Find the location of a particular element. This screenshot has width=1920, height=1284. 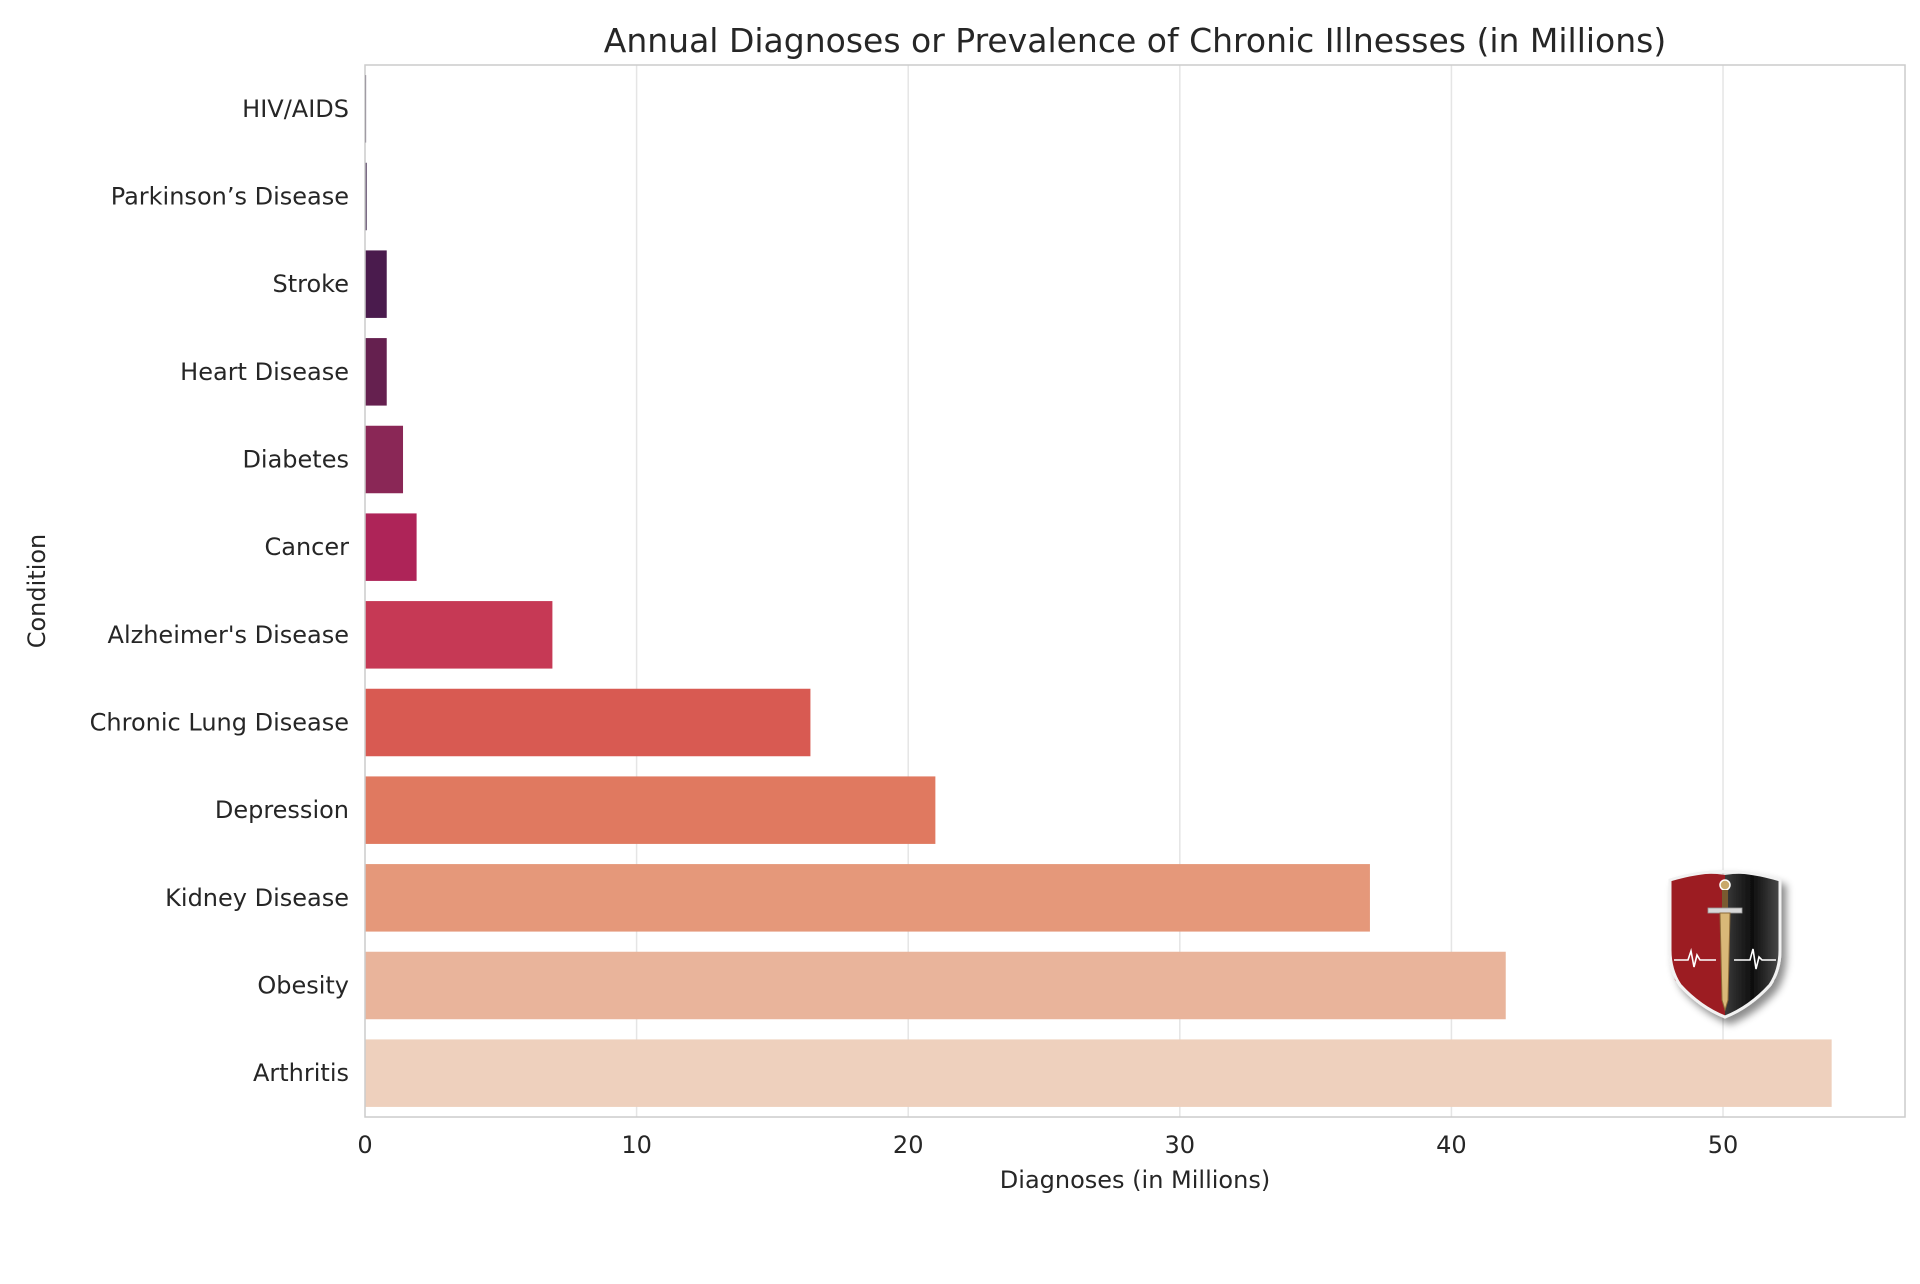

y-tick-label: Kidney Disease is located at coordinates (257, 898).